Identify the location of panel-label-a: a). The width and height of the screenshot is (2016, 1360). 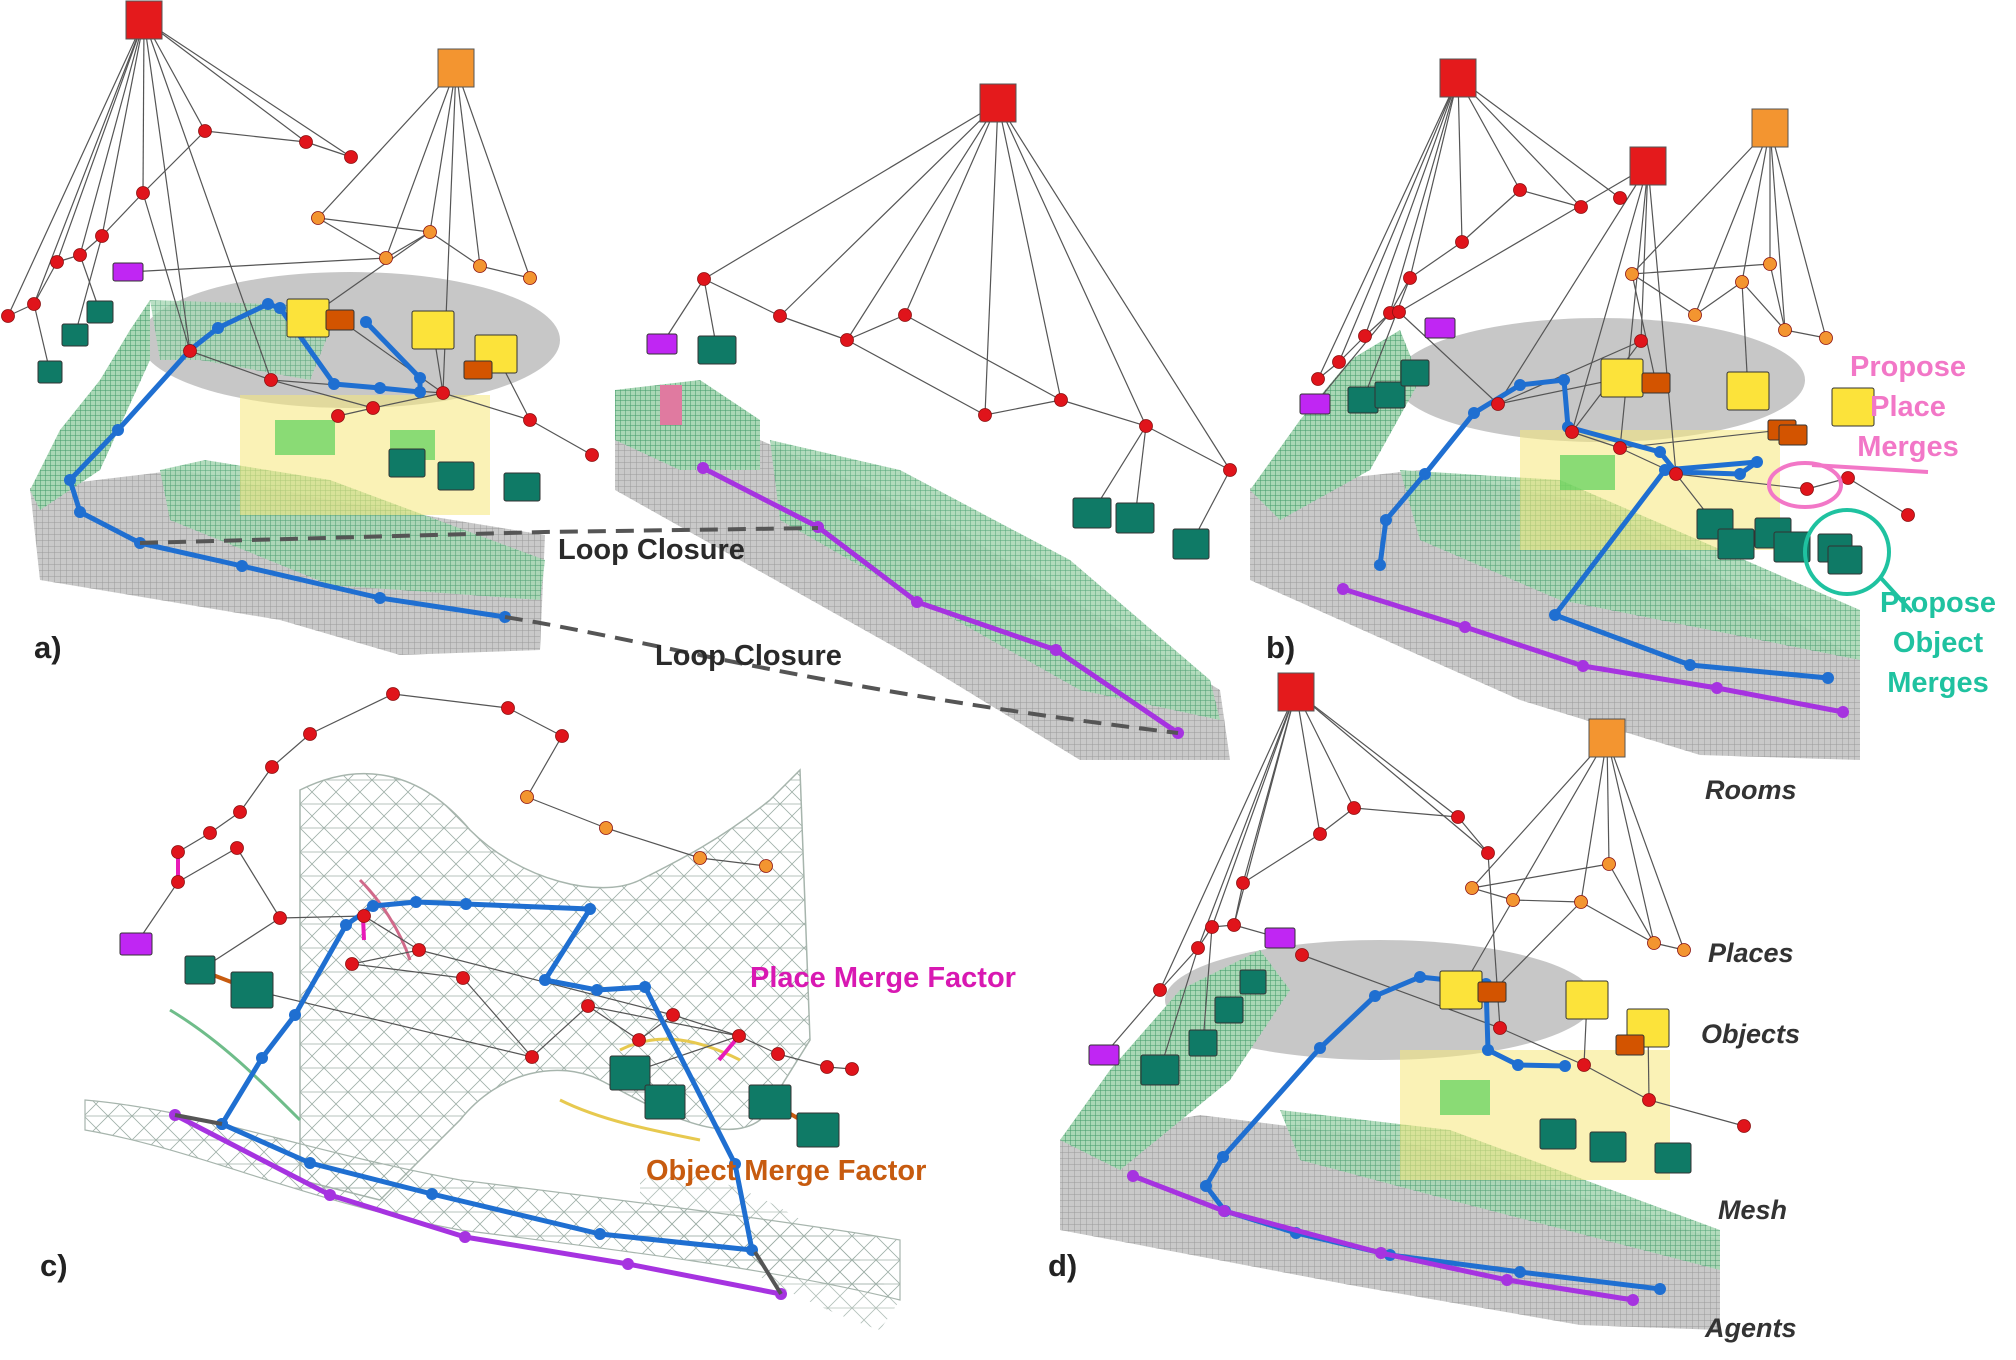
(48, 647).